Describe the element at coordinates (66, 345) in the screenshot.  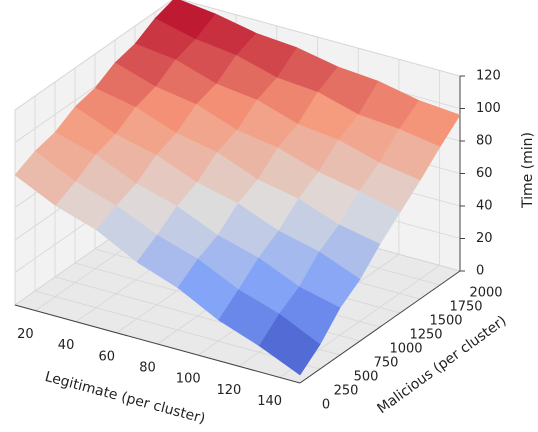
I see `x-tick-label: 40` at that location.